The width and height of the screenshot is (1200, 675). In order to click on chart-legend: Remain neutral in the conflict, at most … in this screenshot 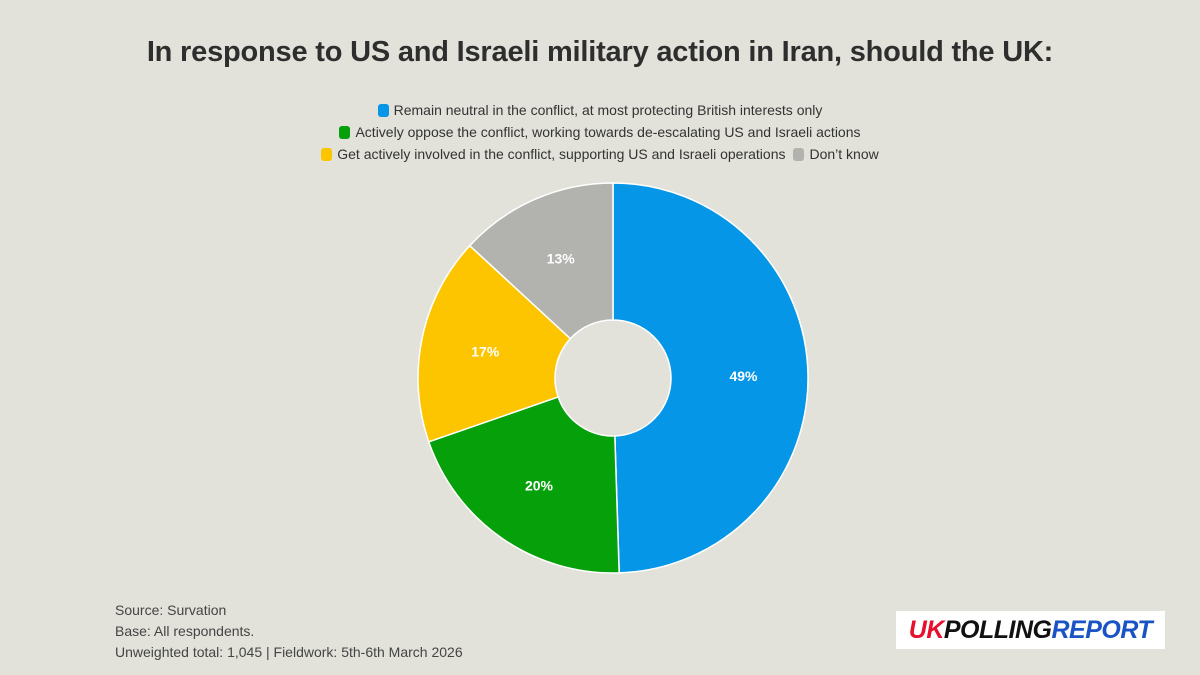, I will do `click(600, 132)`.